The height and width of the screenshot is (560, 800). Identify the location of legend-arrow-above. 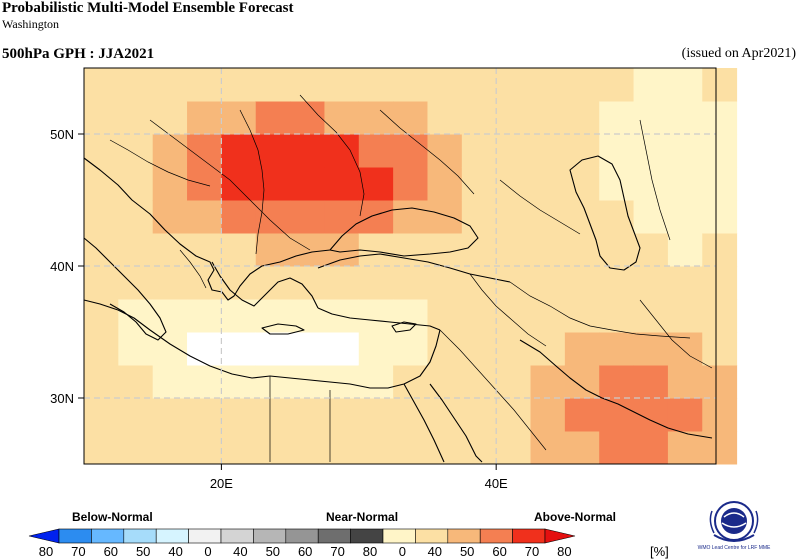
(560, 536).